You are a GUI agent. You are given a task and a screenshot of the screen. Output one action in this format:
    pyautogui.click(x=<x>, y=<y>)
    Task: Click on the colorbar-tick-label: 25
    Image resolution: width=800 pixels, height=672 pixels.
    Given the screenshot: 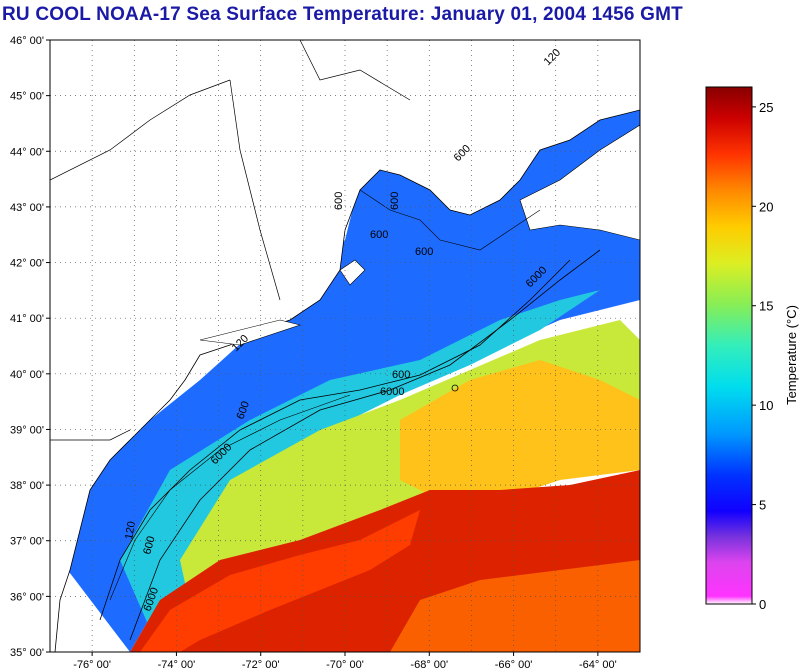 What is the action you would take?
    pyautogui.click(x=766, y=107)
    